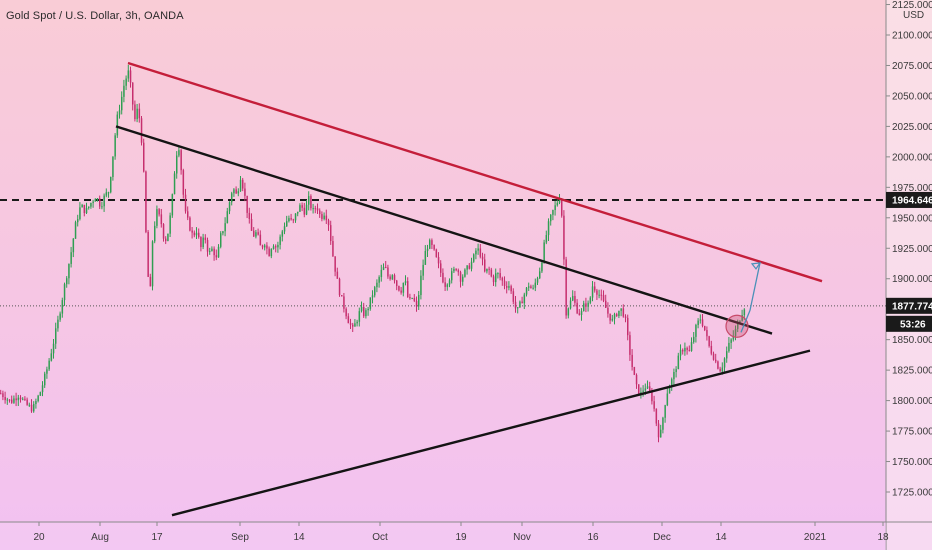 This screenshot has width=932, height=550. Describe the element at coordinates (756, 266) in the screenshot. I see `projection-arrow-head` at that location.